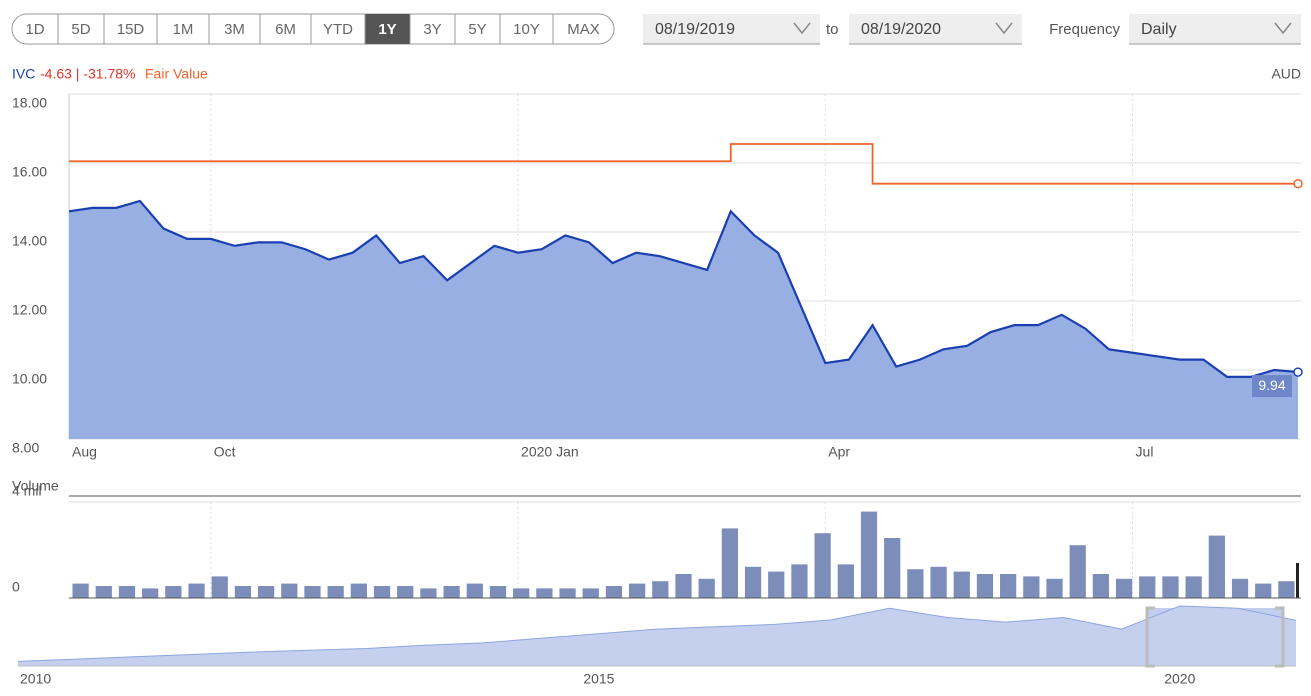 Image resolution: width=1311 pixels, height=696 pixels. I want to click on last-price-label: 9.94, so click(1271, 385).